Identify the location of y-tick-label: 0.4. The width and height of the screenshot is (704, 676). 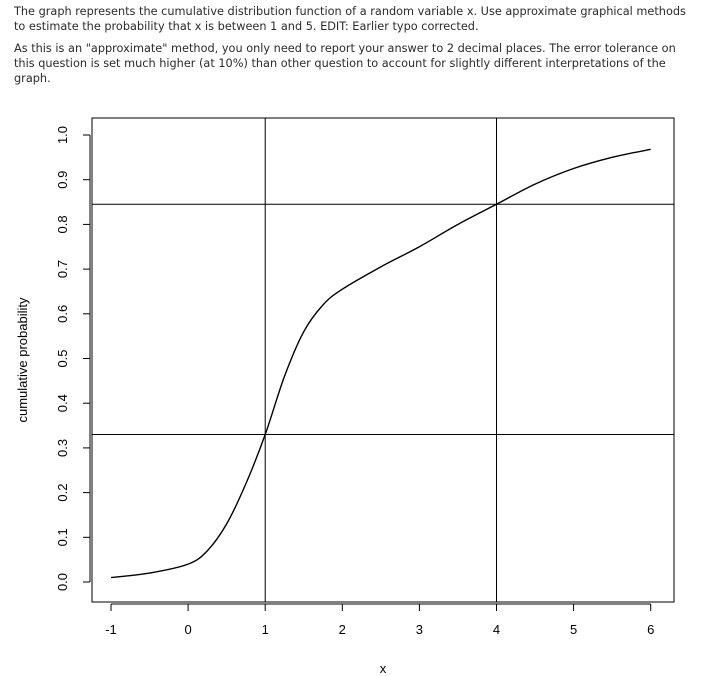
(62, 403).